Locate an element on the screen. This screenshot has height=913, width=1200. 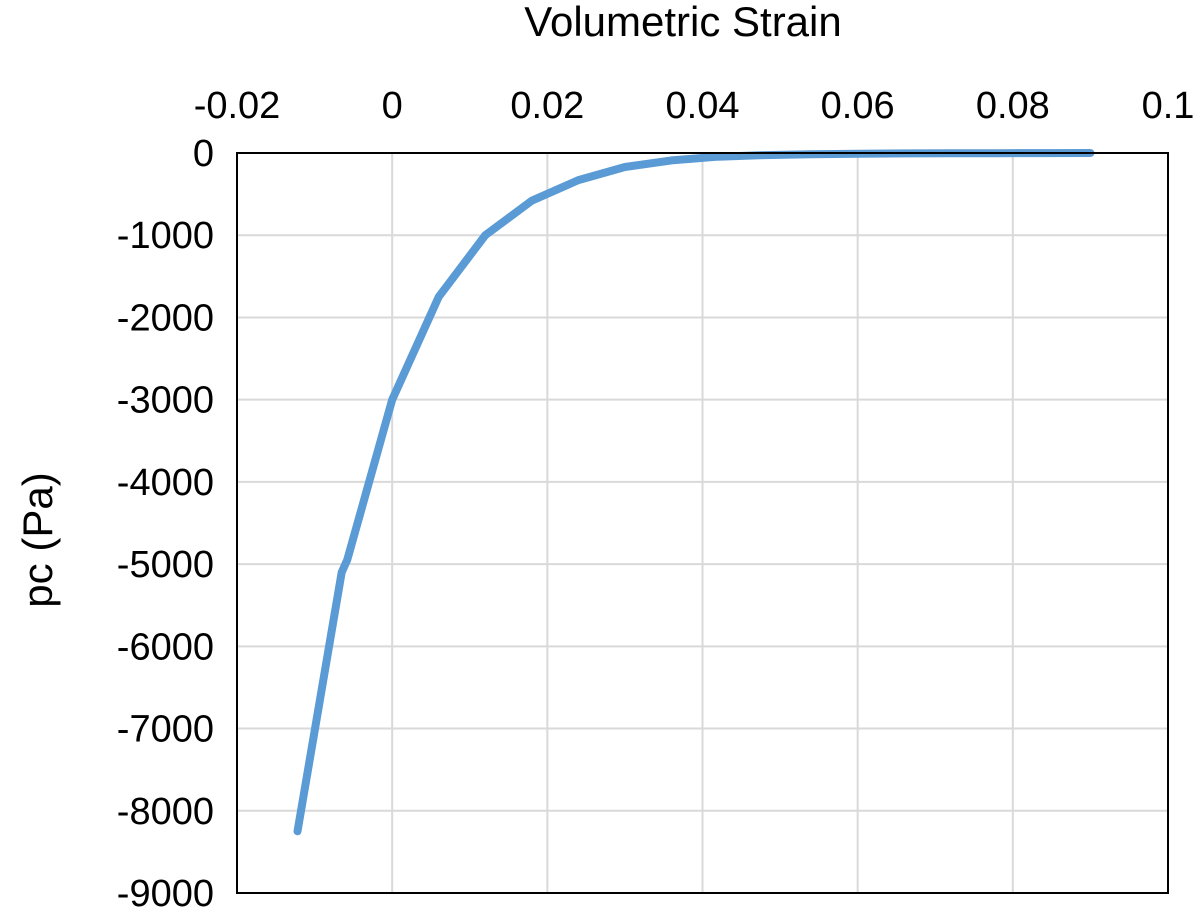
x-tick-label: 0 is located at coordinates (392, 106).